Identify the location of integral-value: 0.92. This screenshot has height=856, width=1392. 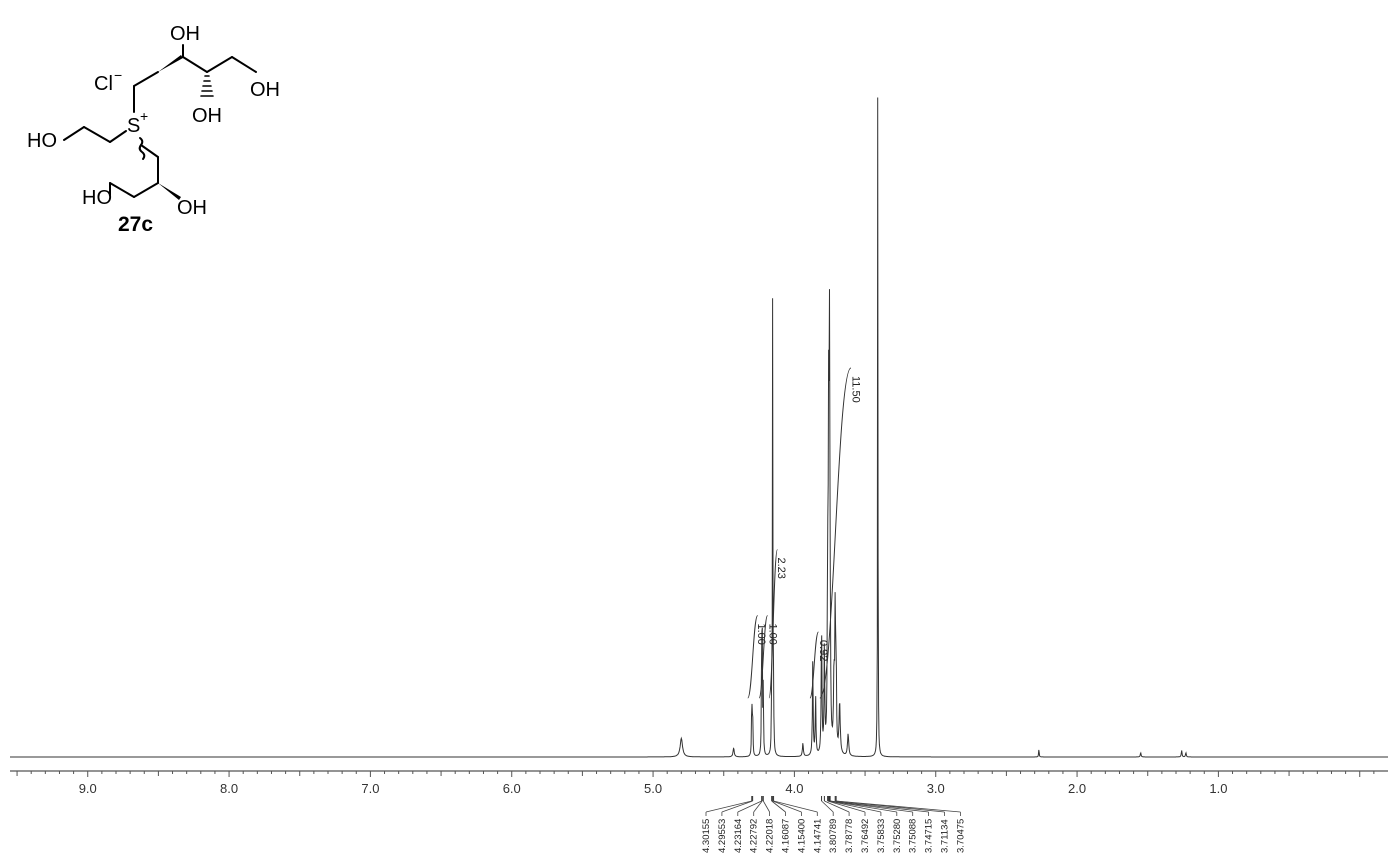
(823, 650).